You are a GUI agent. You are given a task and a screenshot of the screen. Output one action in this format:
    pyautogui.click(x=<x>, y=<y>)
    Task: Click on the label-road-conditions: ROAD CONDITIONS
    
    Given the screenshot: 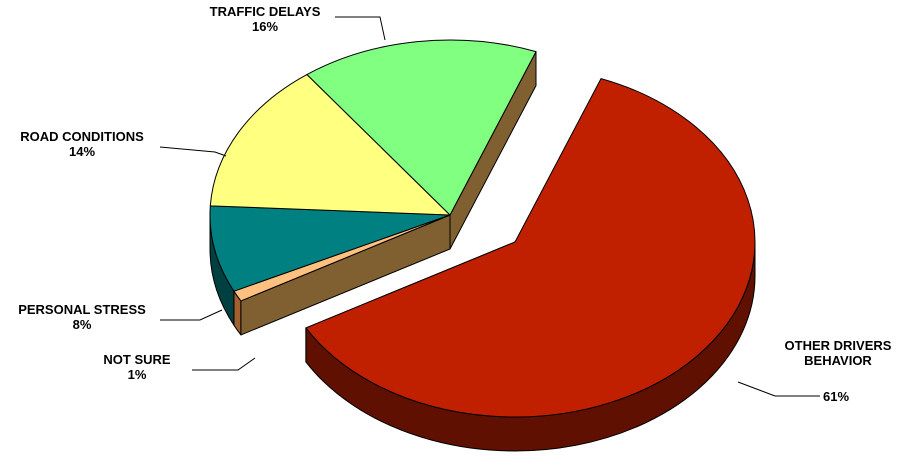 What is the action you would take?
    pyautogui.click(x=82, y=136)
    